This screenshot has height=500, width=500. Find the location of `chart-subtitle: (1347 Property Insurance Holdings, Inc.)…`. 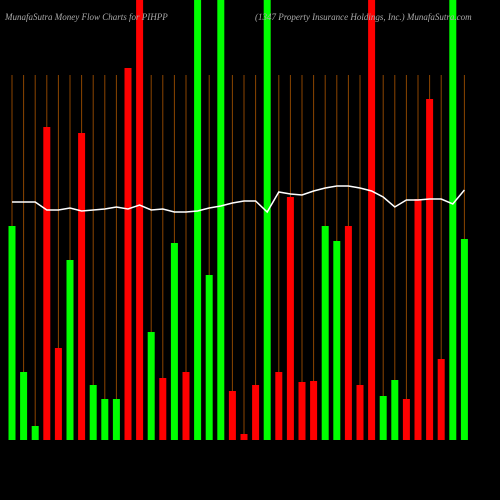

chart-subtitle: (1347 Property Insurance Holdings, Inc.)… is located at coordinates (363, 17).